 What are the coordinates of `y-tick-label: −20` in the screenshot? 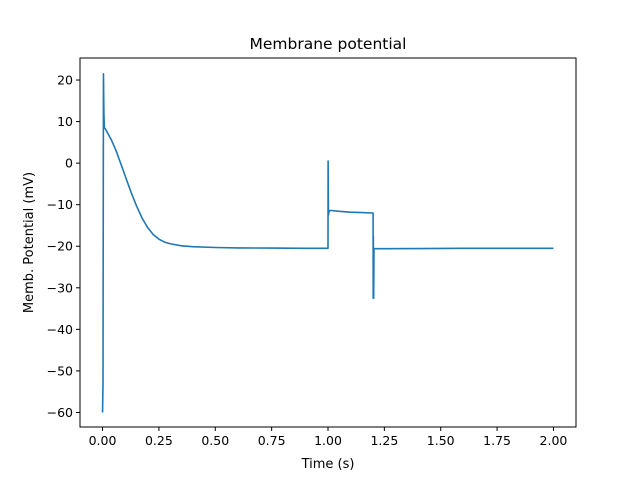 It's located at (60, 246).